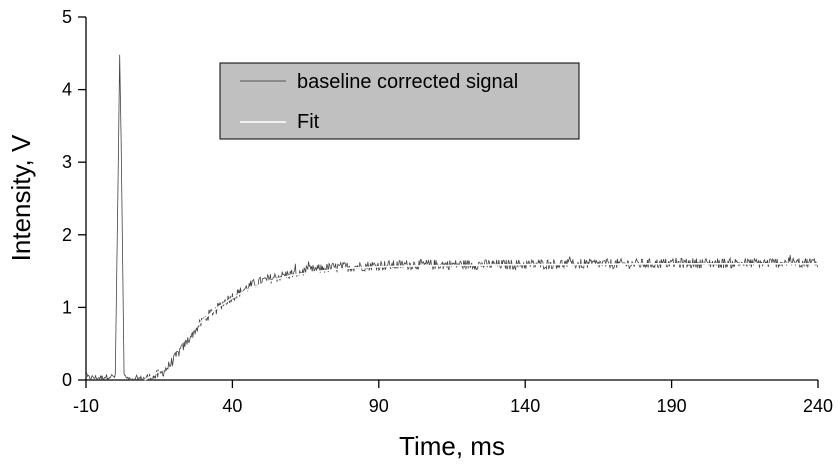 The height and width of the screenshot is (471, 838). Describe the element at coordinates (67, 235) in the screenshot. I see `y-tick-label: 2` at that location.